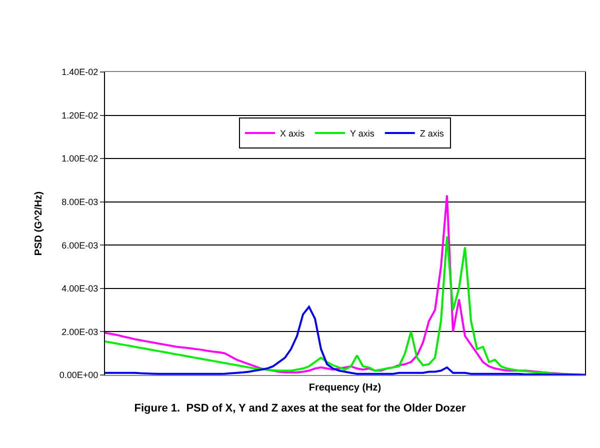 Image resolution: width=600 pixels, height=448 pixels. Describe the element at coordinates (345, 388) in the screenshot. I see `x-axis-title: Frequency (Hz)` at that location.